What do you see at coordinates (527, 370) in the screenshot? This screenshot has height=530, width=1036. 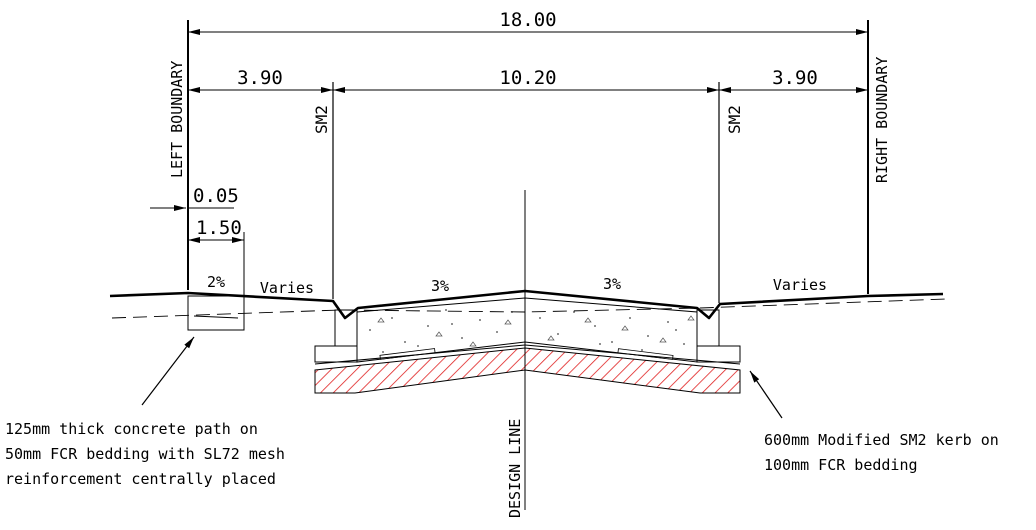 I see `subgrade-layer` at bounding box center [527, 370].